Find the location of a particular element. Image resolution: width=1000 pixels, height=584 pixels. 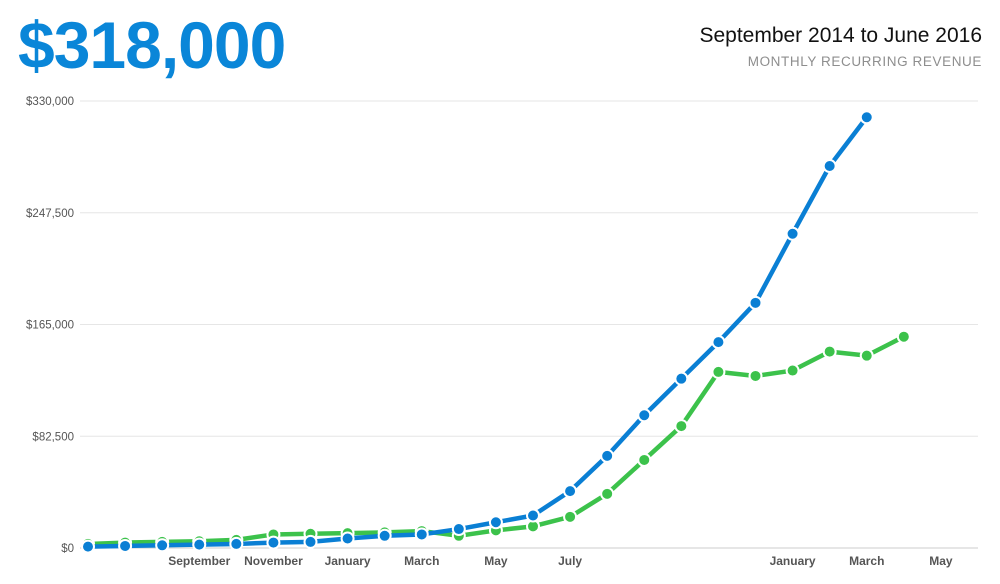

mrr-total-value: $318,000 is located at coordinates (152, 45).